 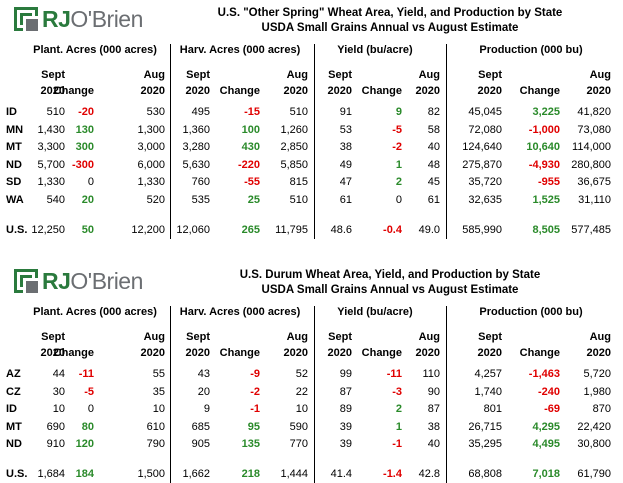 What do you see at coordinates (490, 75) in the screenshot?
I see `column-header-top: Sept` at bounding box center [490, 75].